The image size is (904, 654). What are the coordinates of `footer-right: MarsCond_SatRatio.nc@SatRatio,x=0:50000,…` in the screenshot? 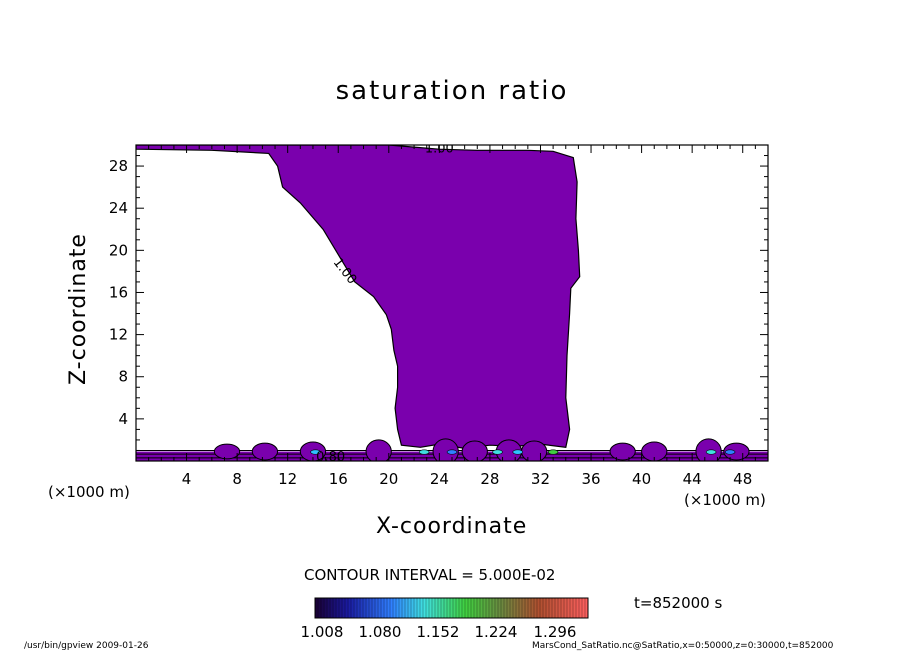 It's located at (683, 646).